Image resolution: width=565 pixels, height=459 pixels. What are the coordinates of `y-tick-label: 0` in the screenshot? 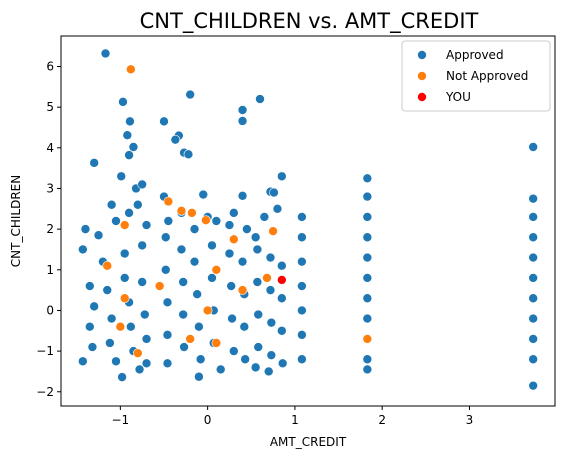 It's located at (50, 310).